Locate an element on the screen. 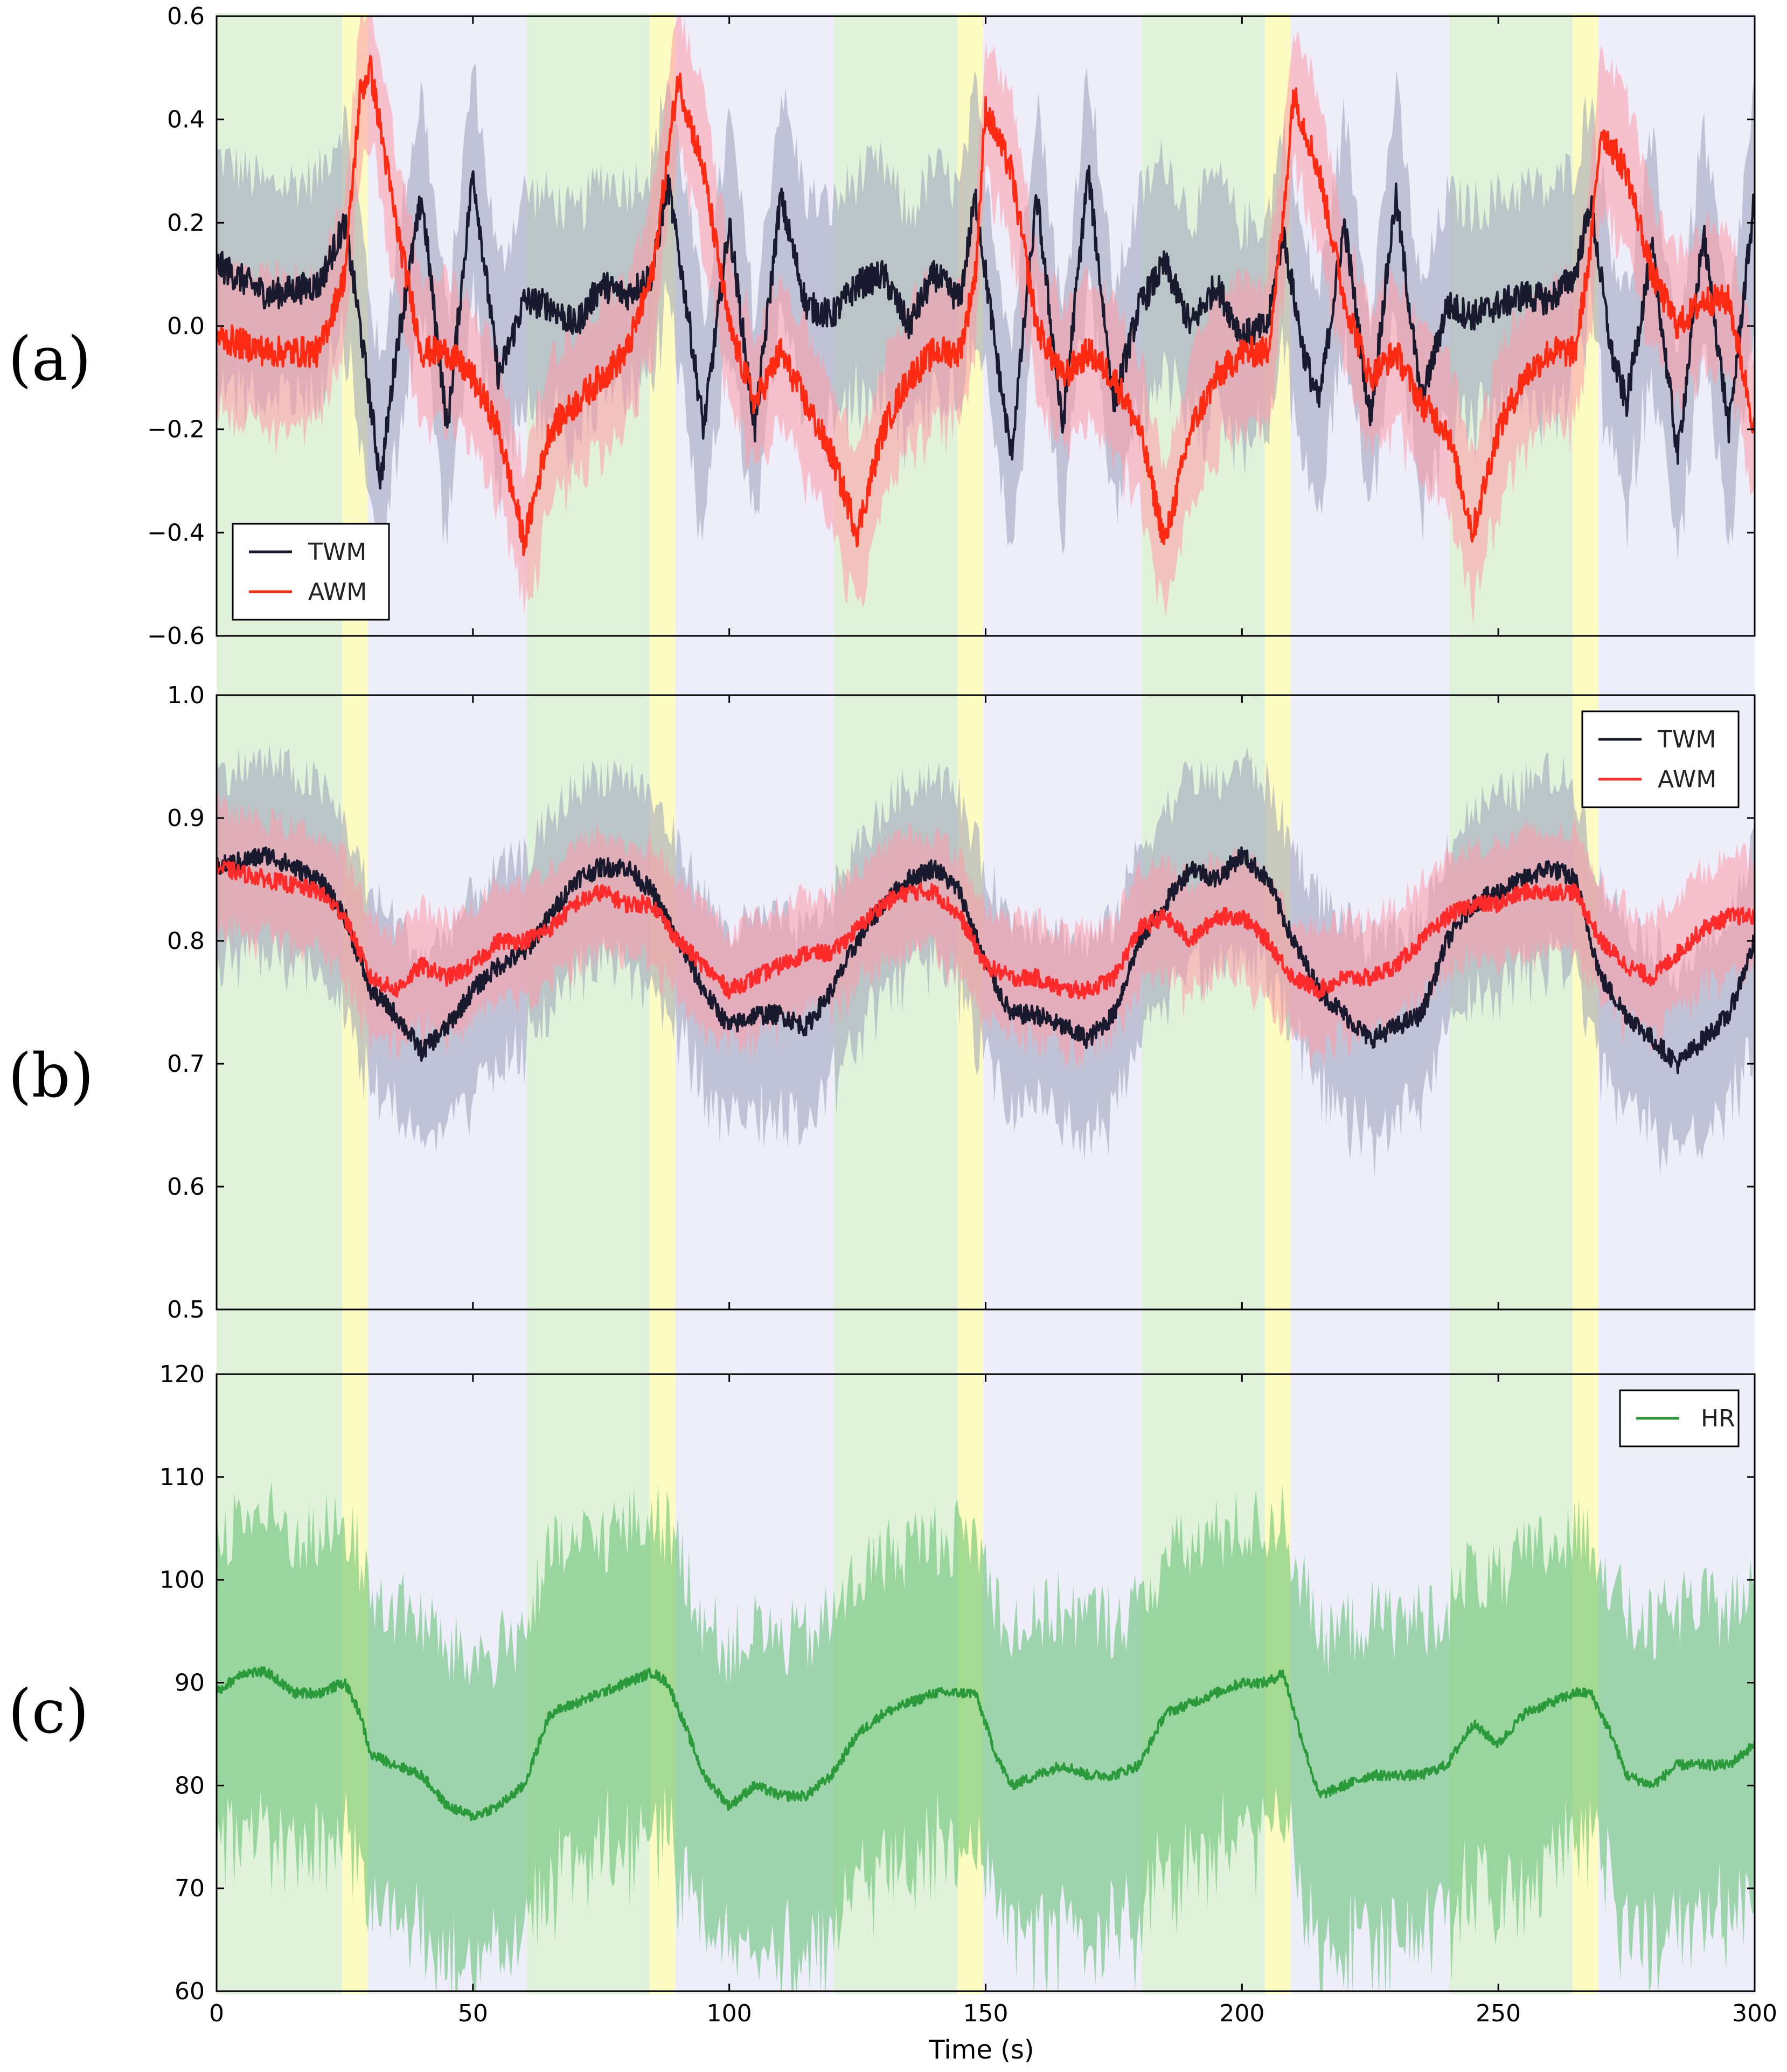 The width and height of the screenshot is (1787, 2072). x-tick-label: 300 is located at coordinates (1755, 2013).